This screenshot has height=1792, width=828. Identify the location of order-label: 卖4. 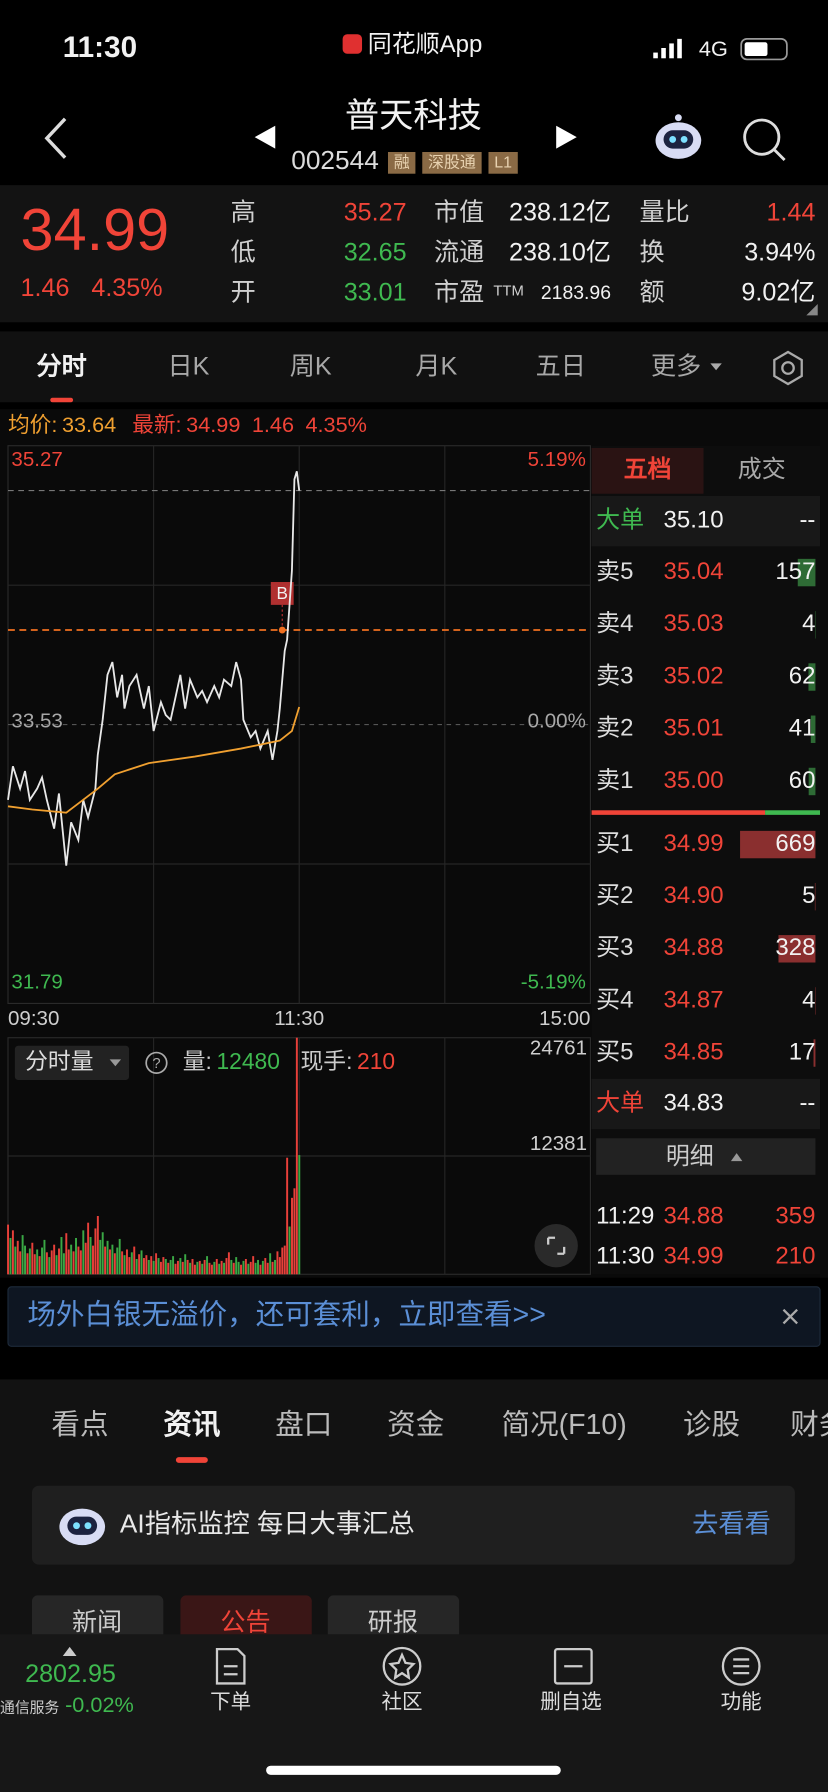
(614, 623).